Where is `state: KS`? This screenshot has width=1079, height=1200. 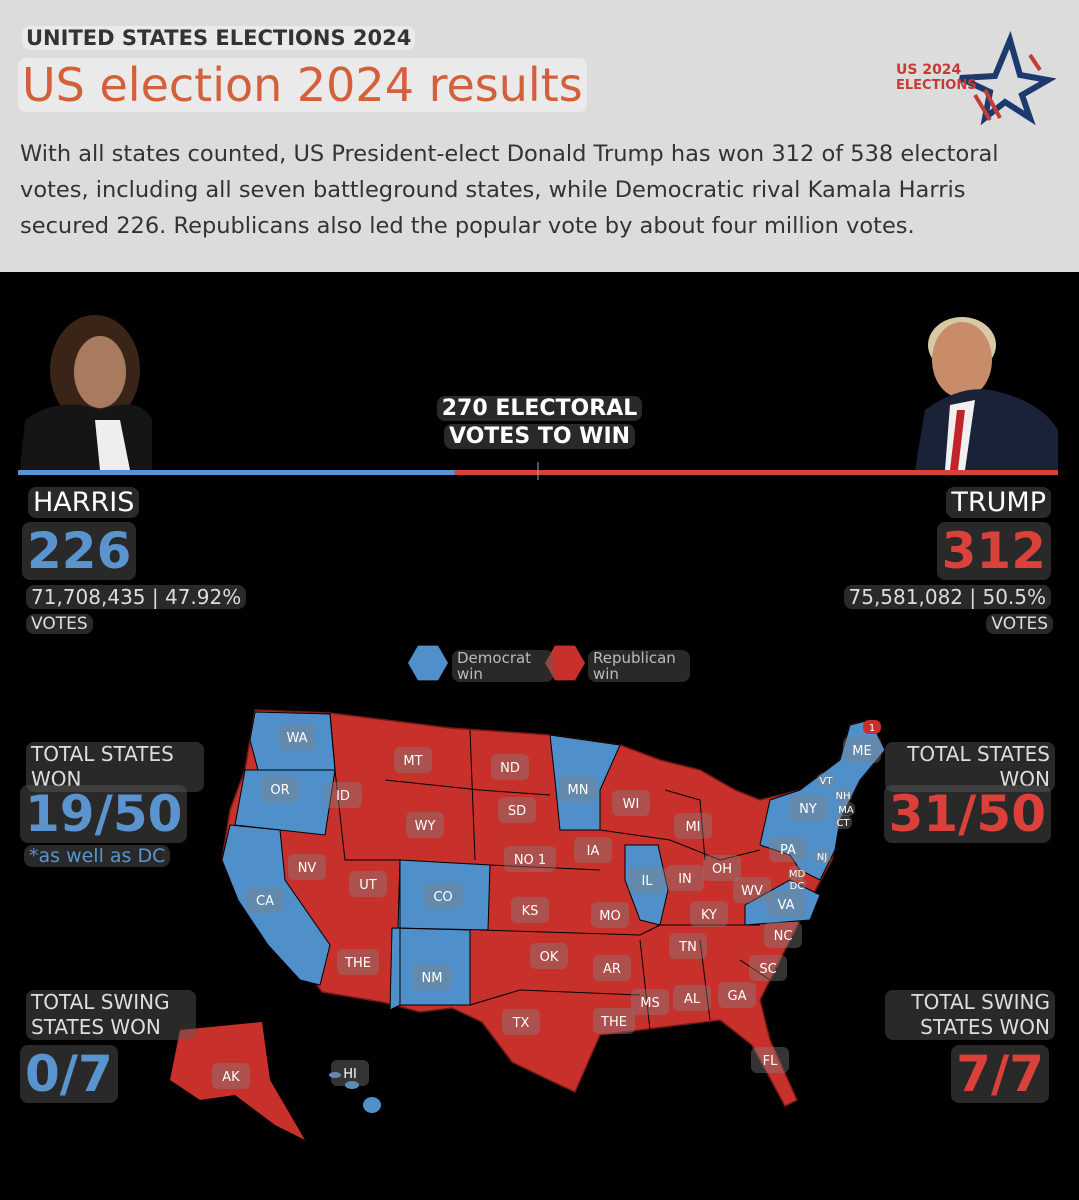 state: KS is located at coordinates (530, 910).